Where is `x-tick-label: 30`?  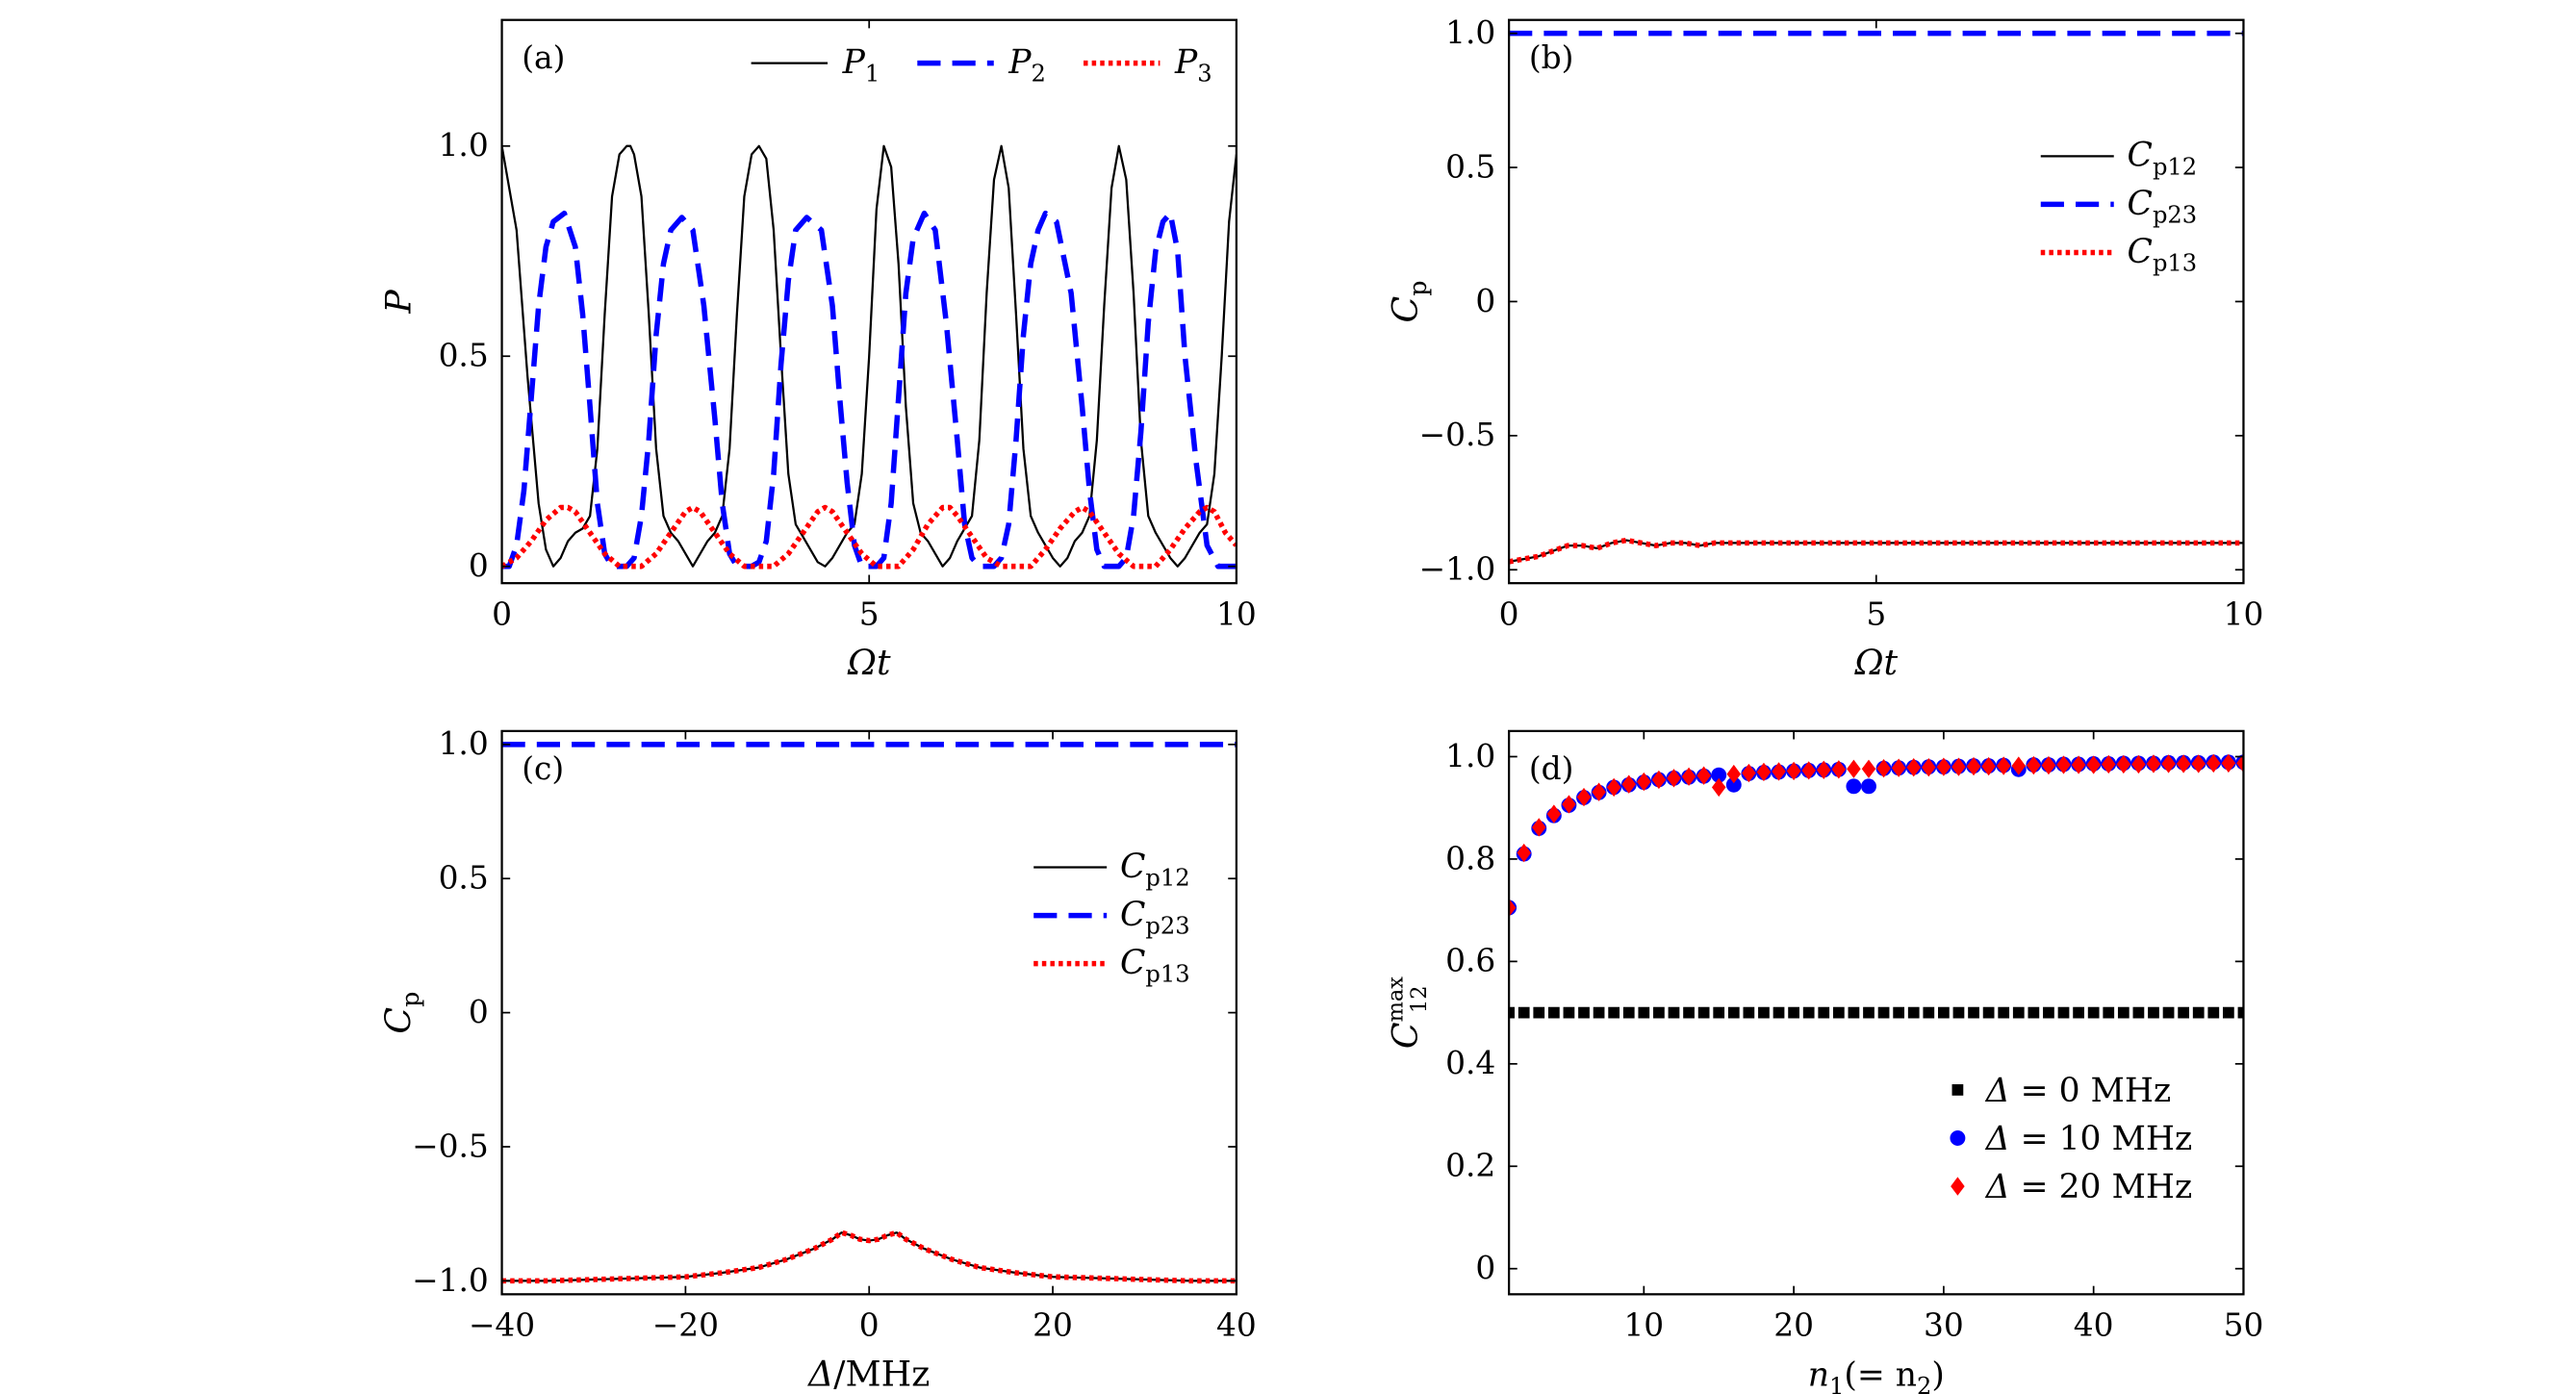 x-tick-label: 30 is located at coordinates (1944, 1326).